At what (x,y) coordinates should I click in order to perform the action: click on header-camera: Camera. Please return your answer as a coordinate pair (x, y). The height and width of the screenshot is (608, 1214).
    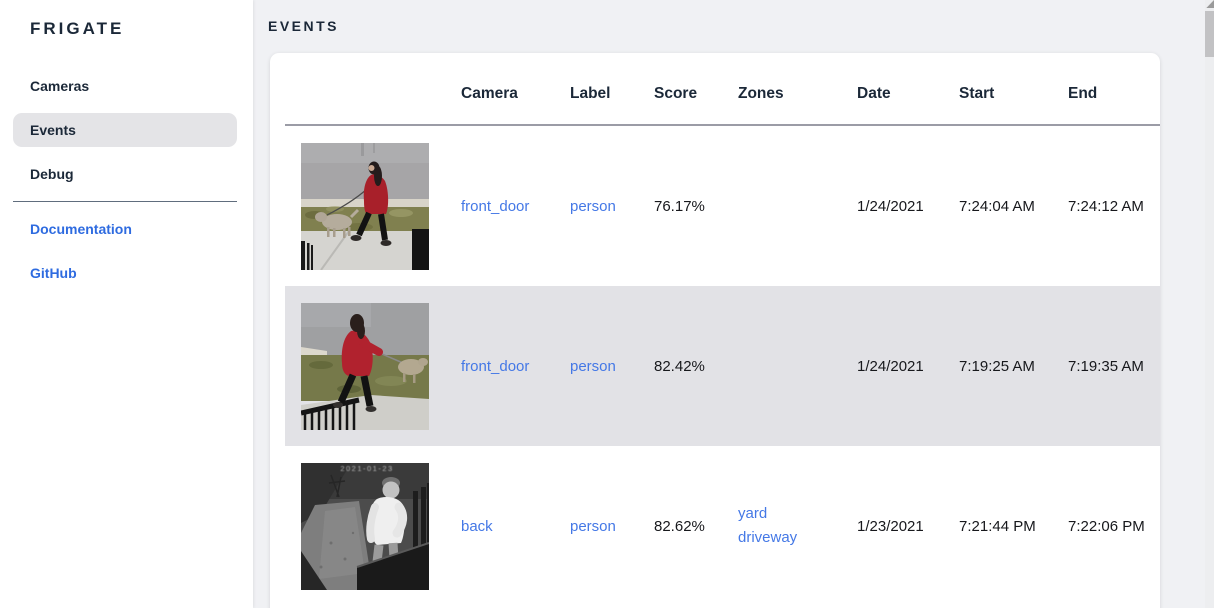
    Looking at the image, I should click on (489, 93).